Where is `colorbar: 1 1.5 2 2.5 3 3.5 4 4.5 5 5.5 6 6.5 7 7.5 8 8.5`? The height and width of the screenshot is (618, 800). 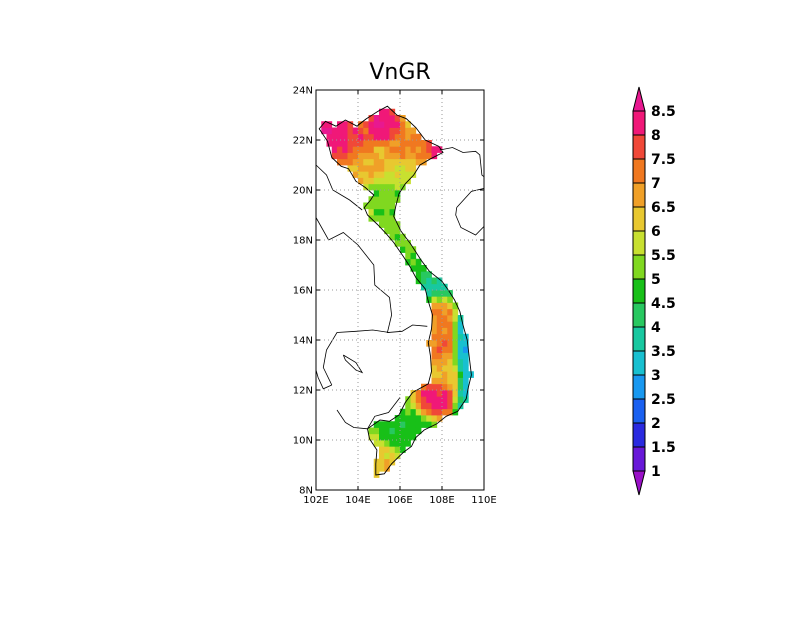
colorbar: 1 1.5 2 2.5 3 3.5 4 4.5 5 5.5 6 6.5 7 7.5 8 8.5 is located at coordinates (654, 291).